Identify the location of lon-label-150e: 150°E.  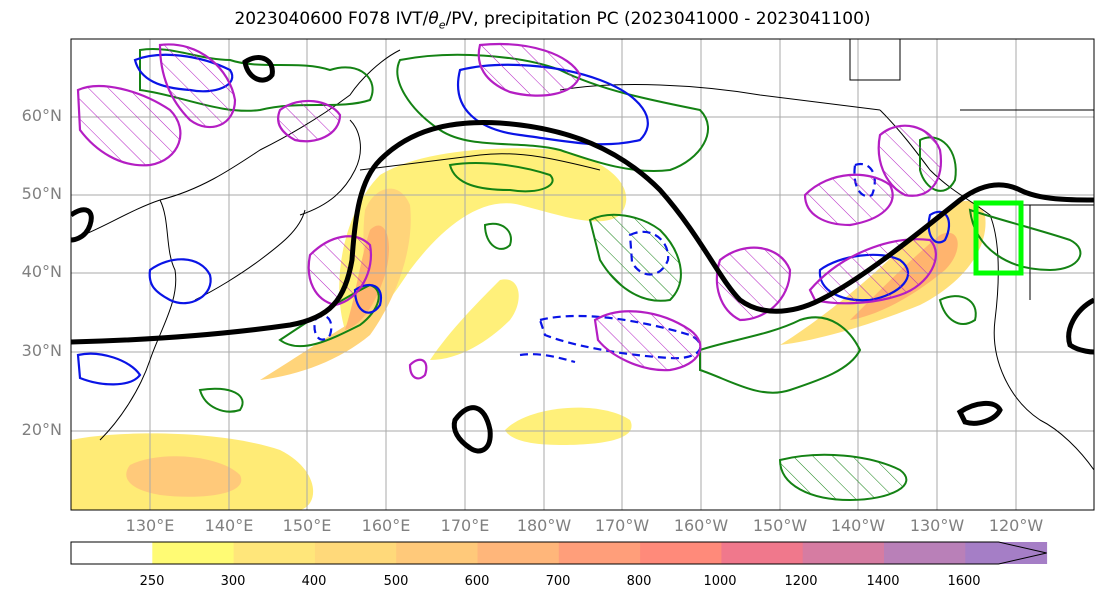
(307, 525).